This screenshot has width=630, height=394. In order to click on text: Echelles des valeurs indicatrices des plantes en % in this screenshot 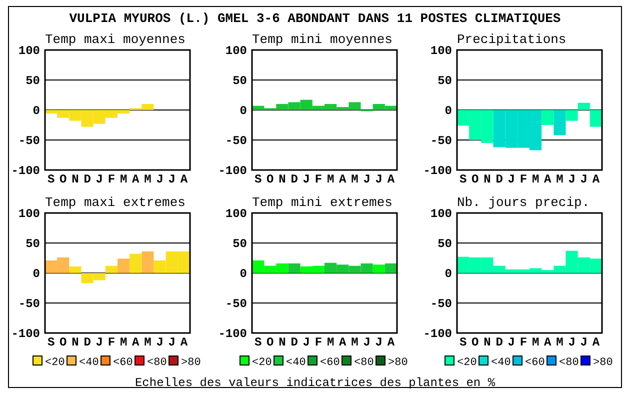, I will do `click(315, 383)`.